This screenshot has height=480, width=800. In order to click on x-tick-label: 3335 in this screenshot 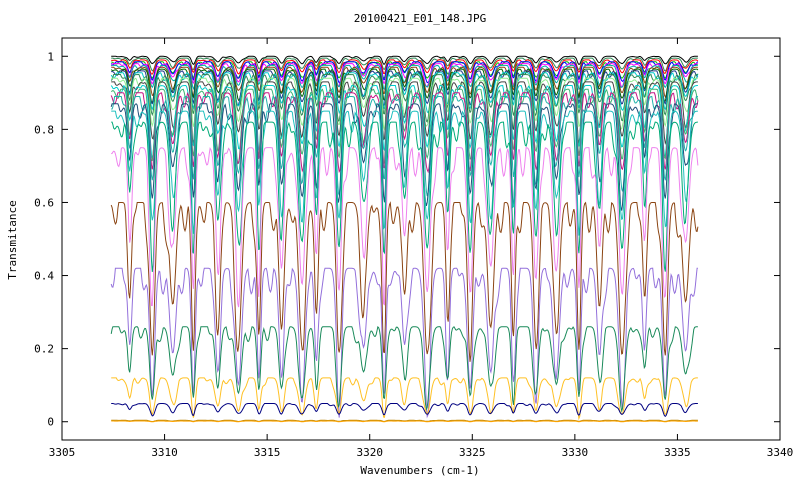, I will do `click(677, 452)`.